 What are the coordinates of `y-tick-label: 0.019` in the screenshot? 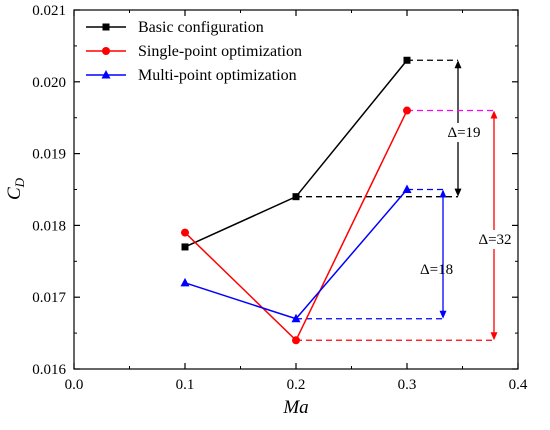 It's located at (49, 155).